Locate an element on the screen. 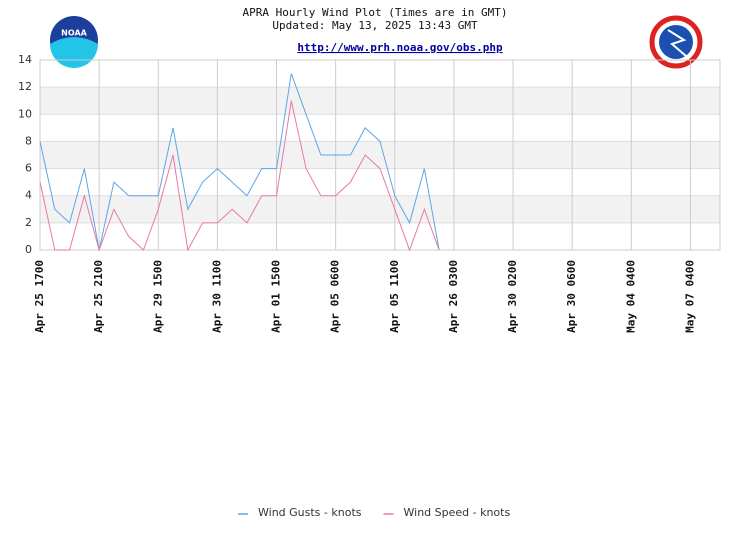 Image resolution: width=750 pixels, height=555 pixels. chart-title: APRA Hourly Wind Plot (Times are in GMT) is located at coordinates (375, 12).